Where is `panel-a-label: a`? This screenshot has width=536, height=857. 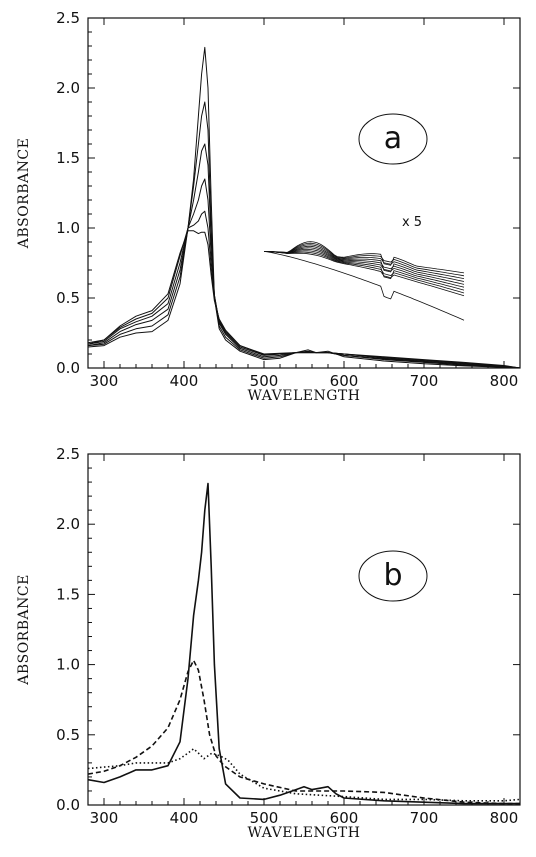 panel-a-label: a is located at coordinates (393, 138).